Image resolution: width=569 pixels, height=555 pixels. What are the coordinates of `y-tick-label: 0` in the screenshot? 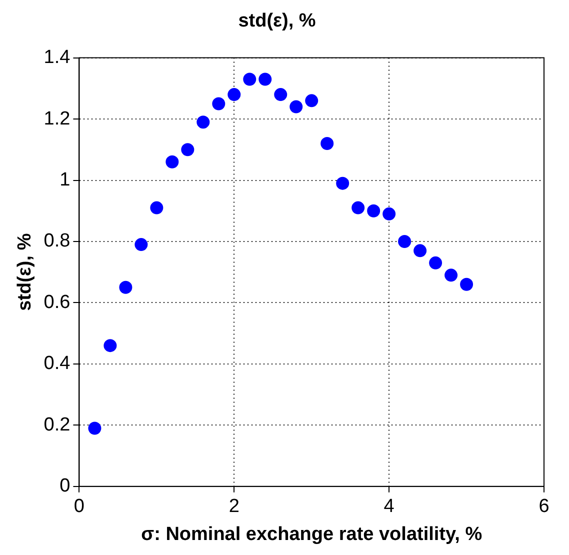 It's located at (65, 486).